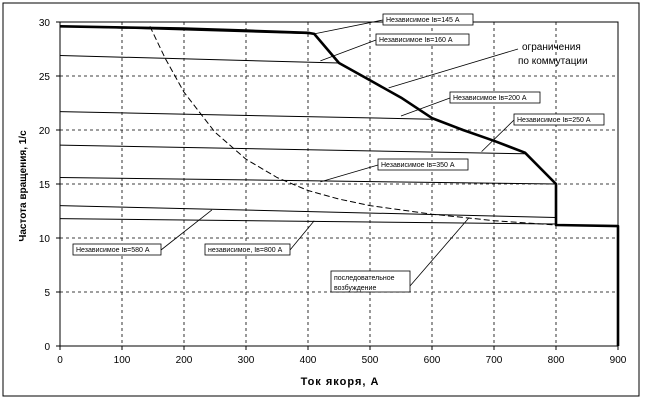 This screenshot has height=407, width=645. What do you see at coordinates (551, 47) in the screenshot?
I see `label-comm_line1: ограничения` at bounding box center [551, 47].